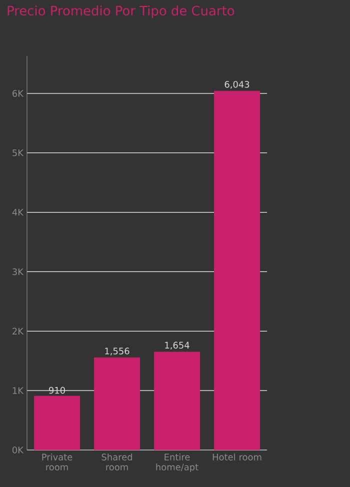  What do you see at coordinates (18, 450) in the screenshot?
I see `y-tick-label: 0K` at bounding box center [18, 450].